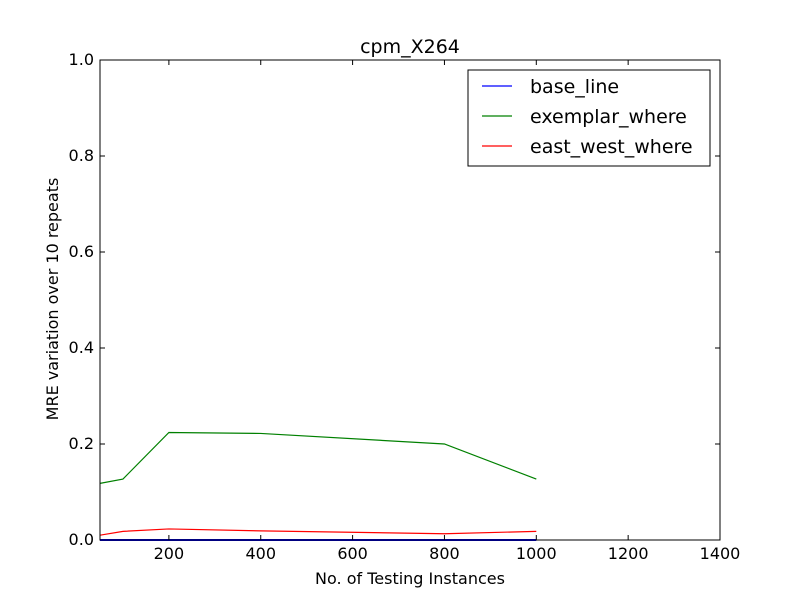 The height and width of the screenshot is (600, 800). What do you see at coordinates (444, 553) in the screenshot?
I see `x-tick-label: 800` at bounding box center [444, 553].